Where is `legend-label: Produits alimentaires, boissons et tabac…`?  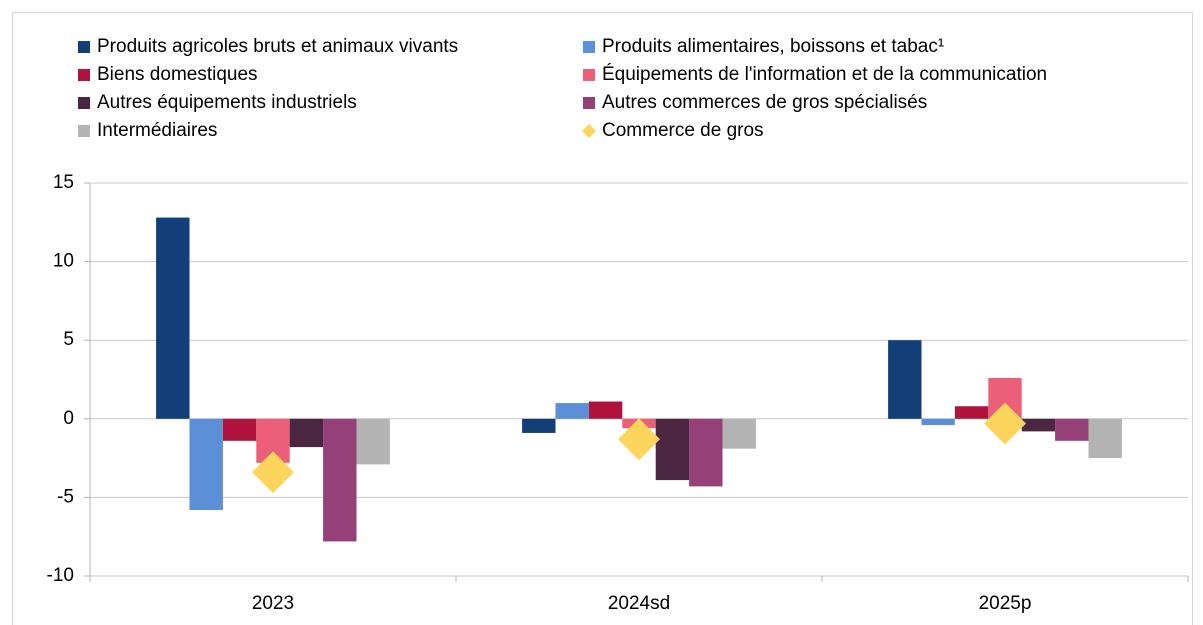
legend-label: Produits alimentaires, boissons et tabac… is located at coordinates (773, 46).